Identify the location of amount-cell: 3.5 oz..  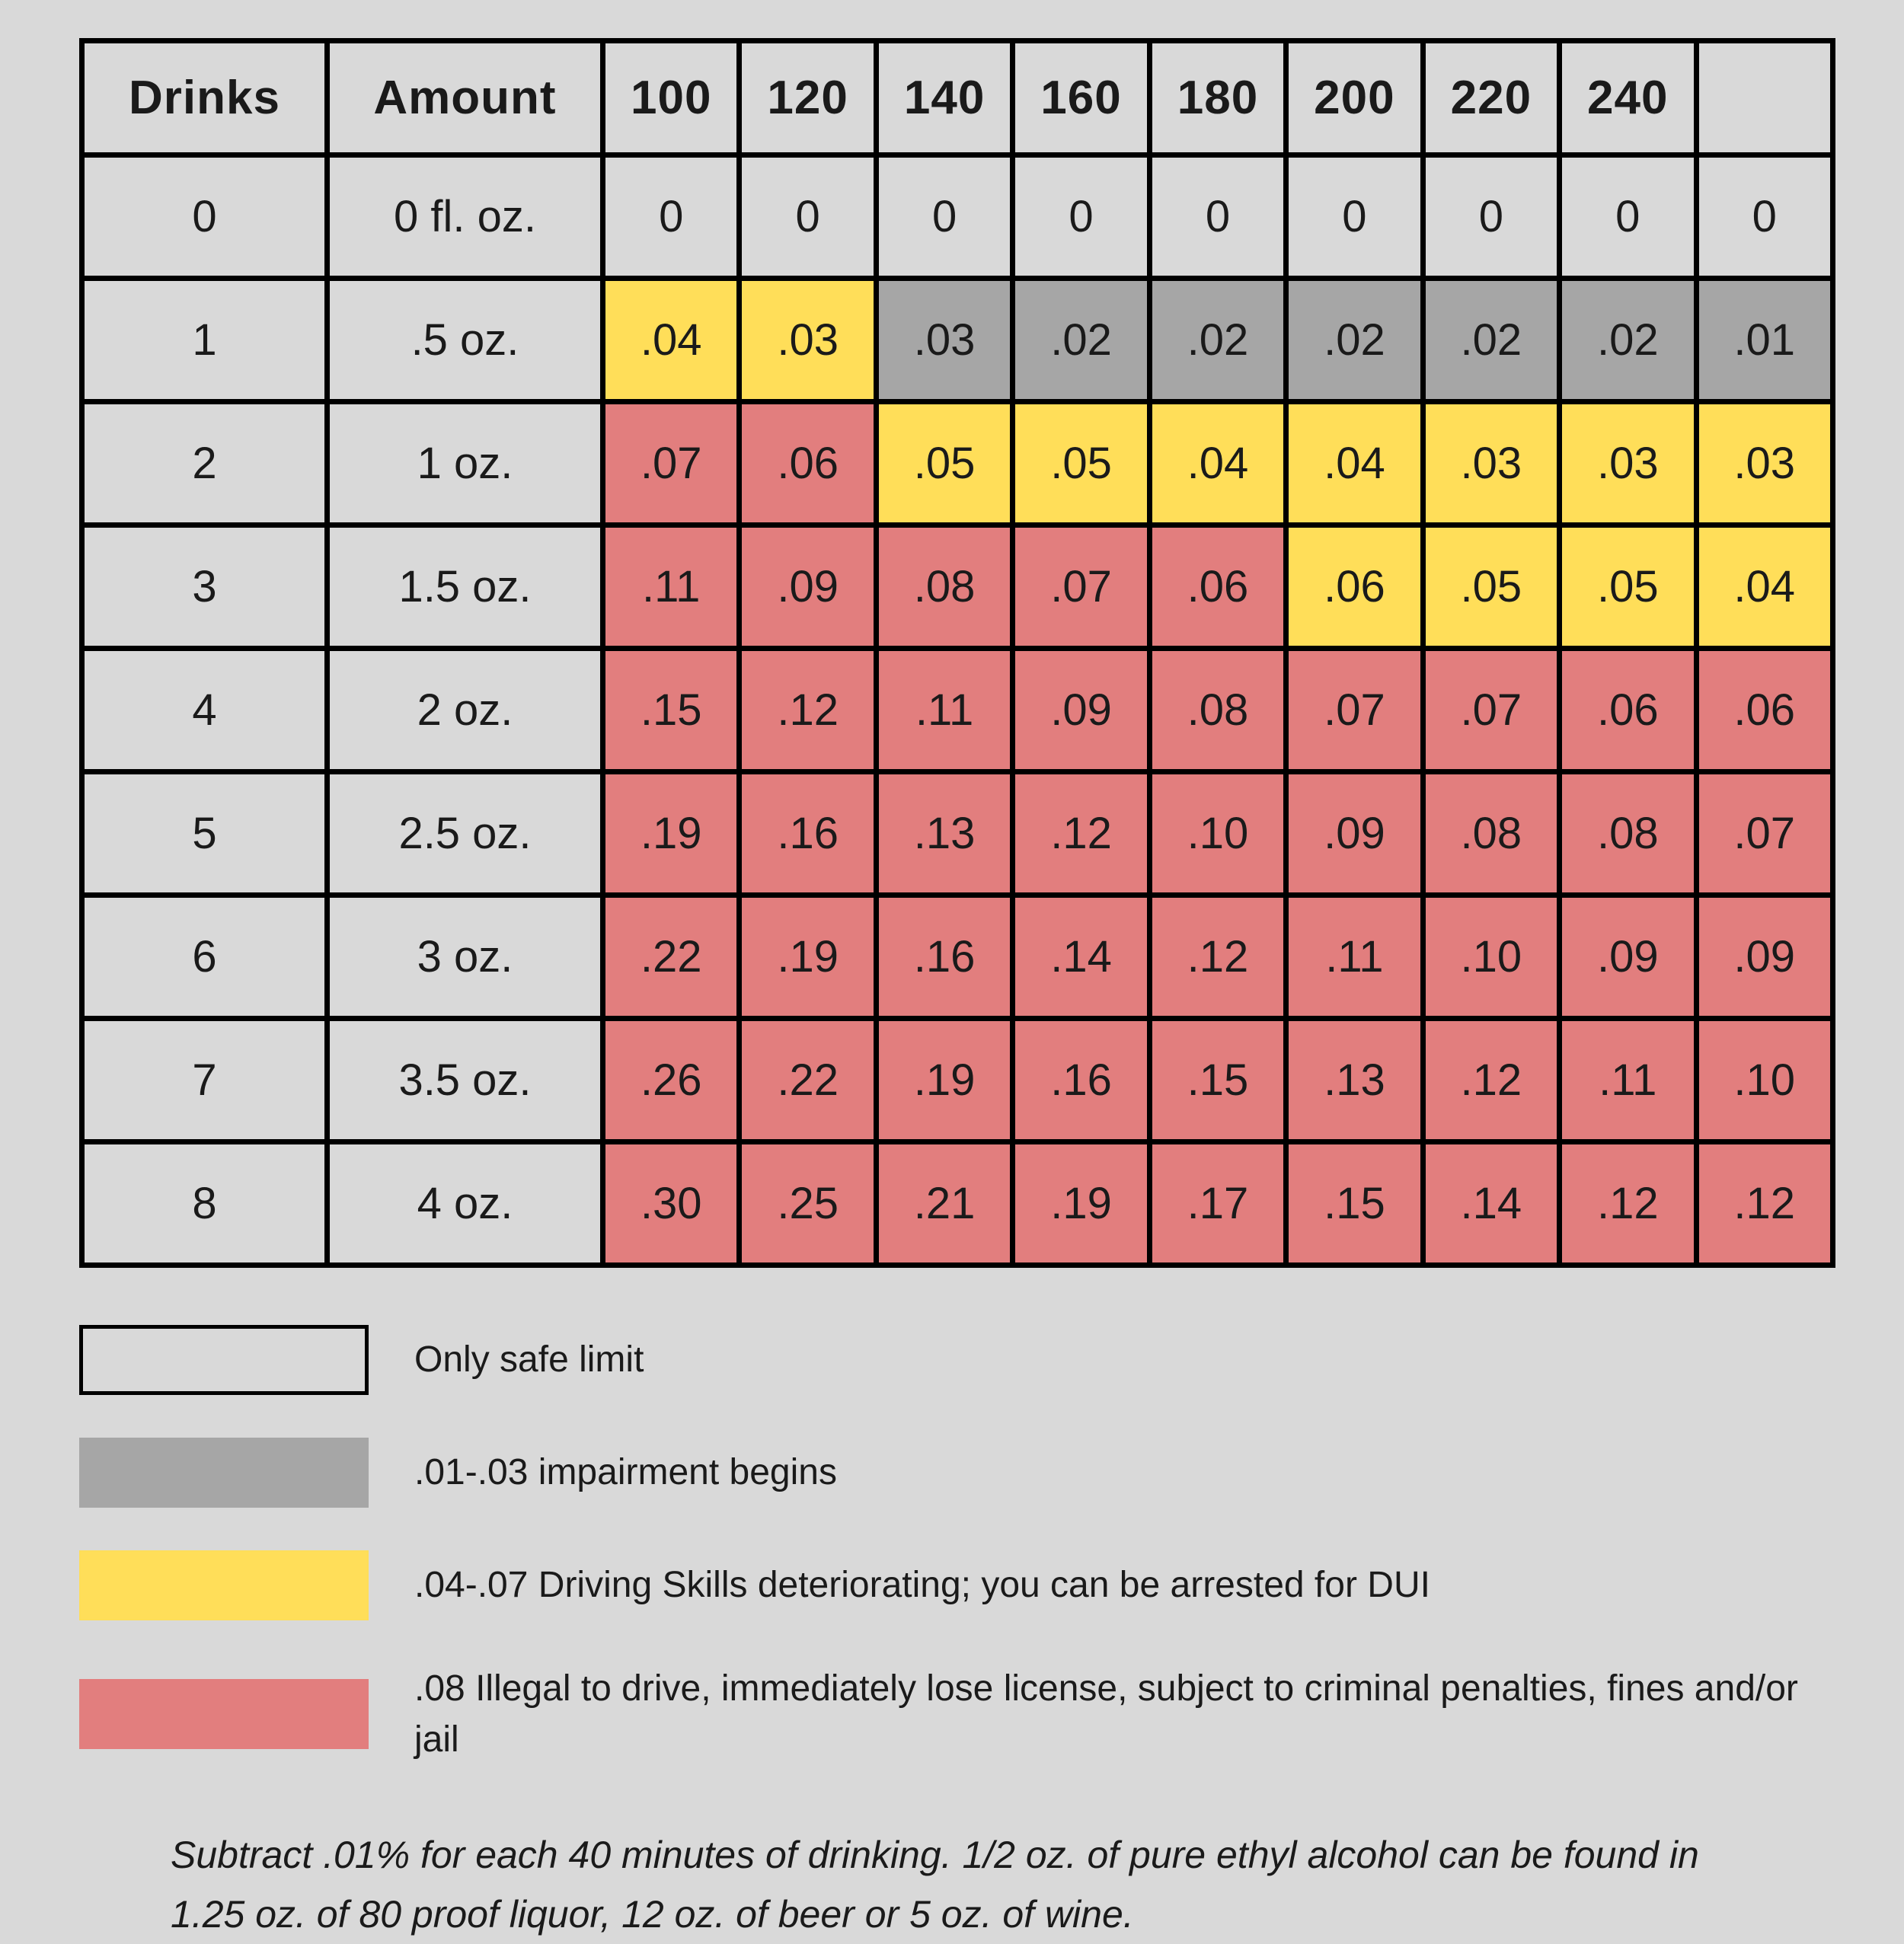
(464, 1080).